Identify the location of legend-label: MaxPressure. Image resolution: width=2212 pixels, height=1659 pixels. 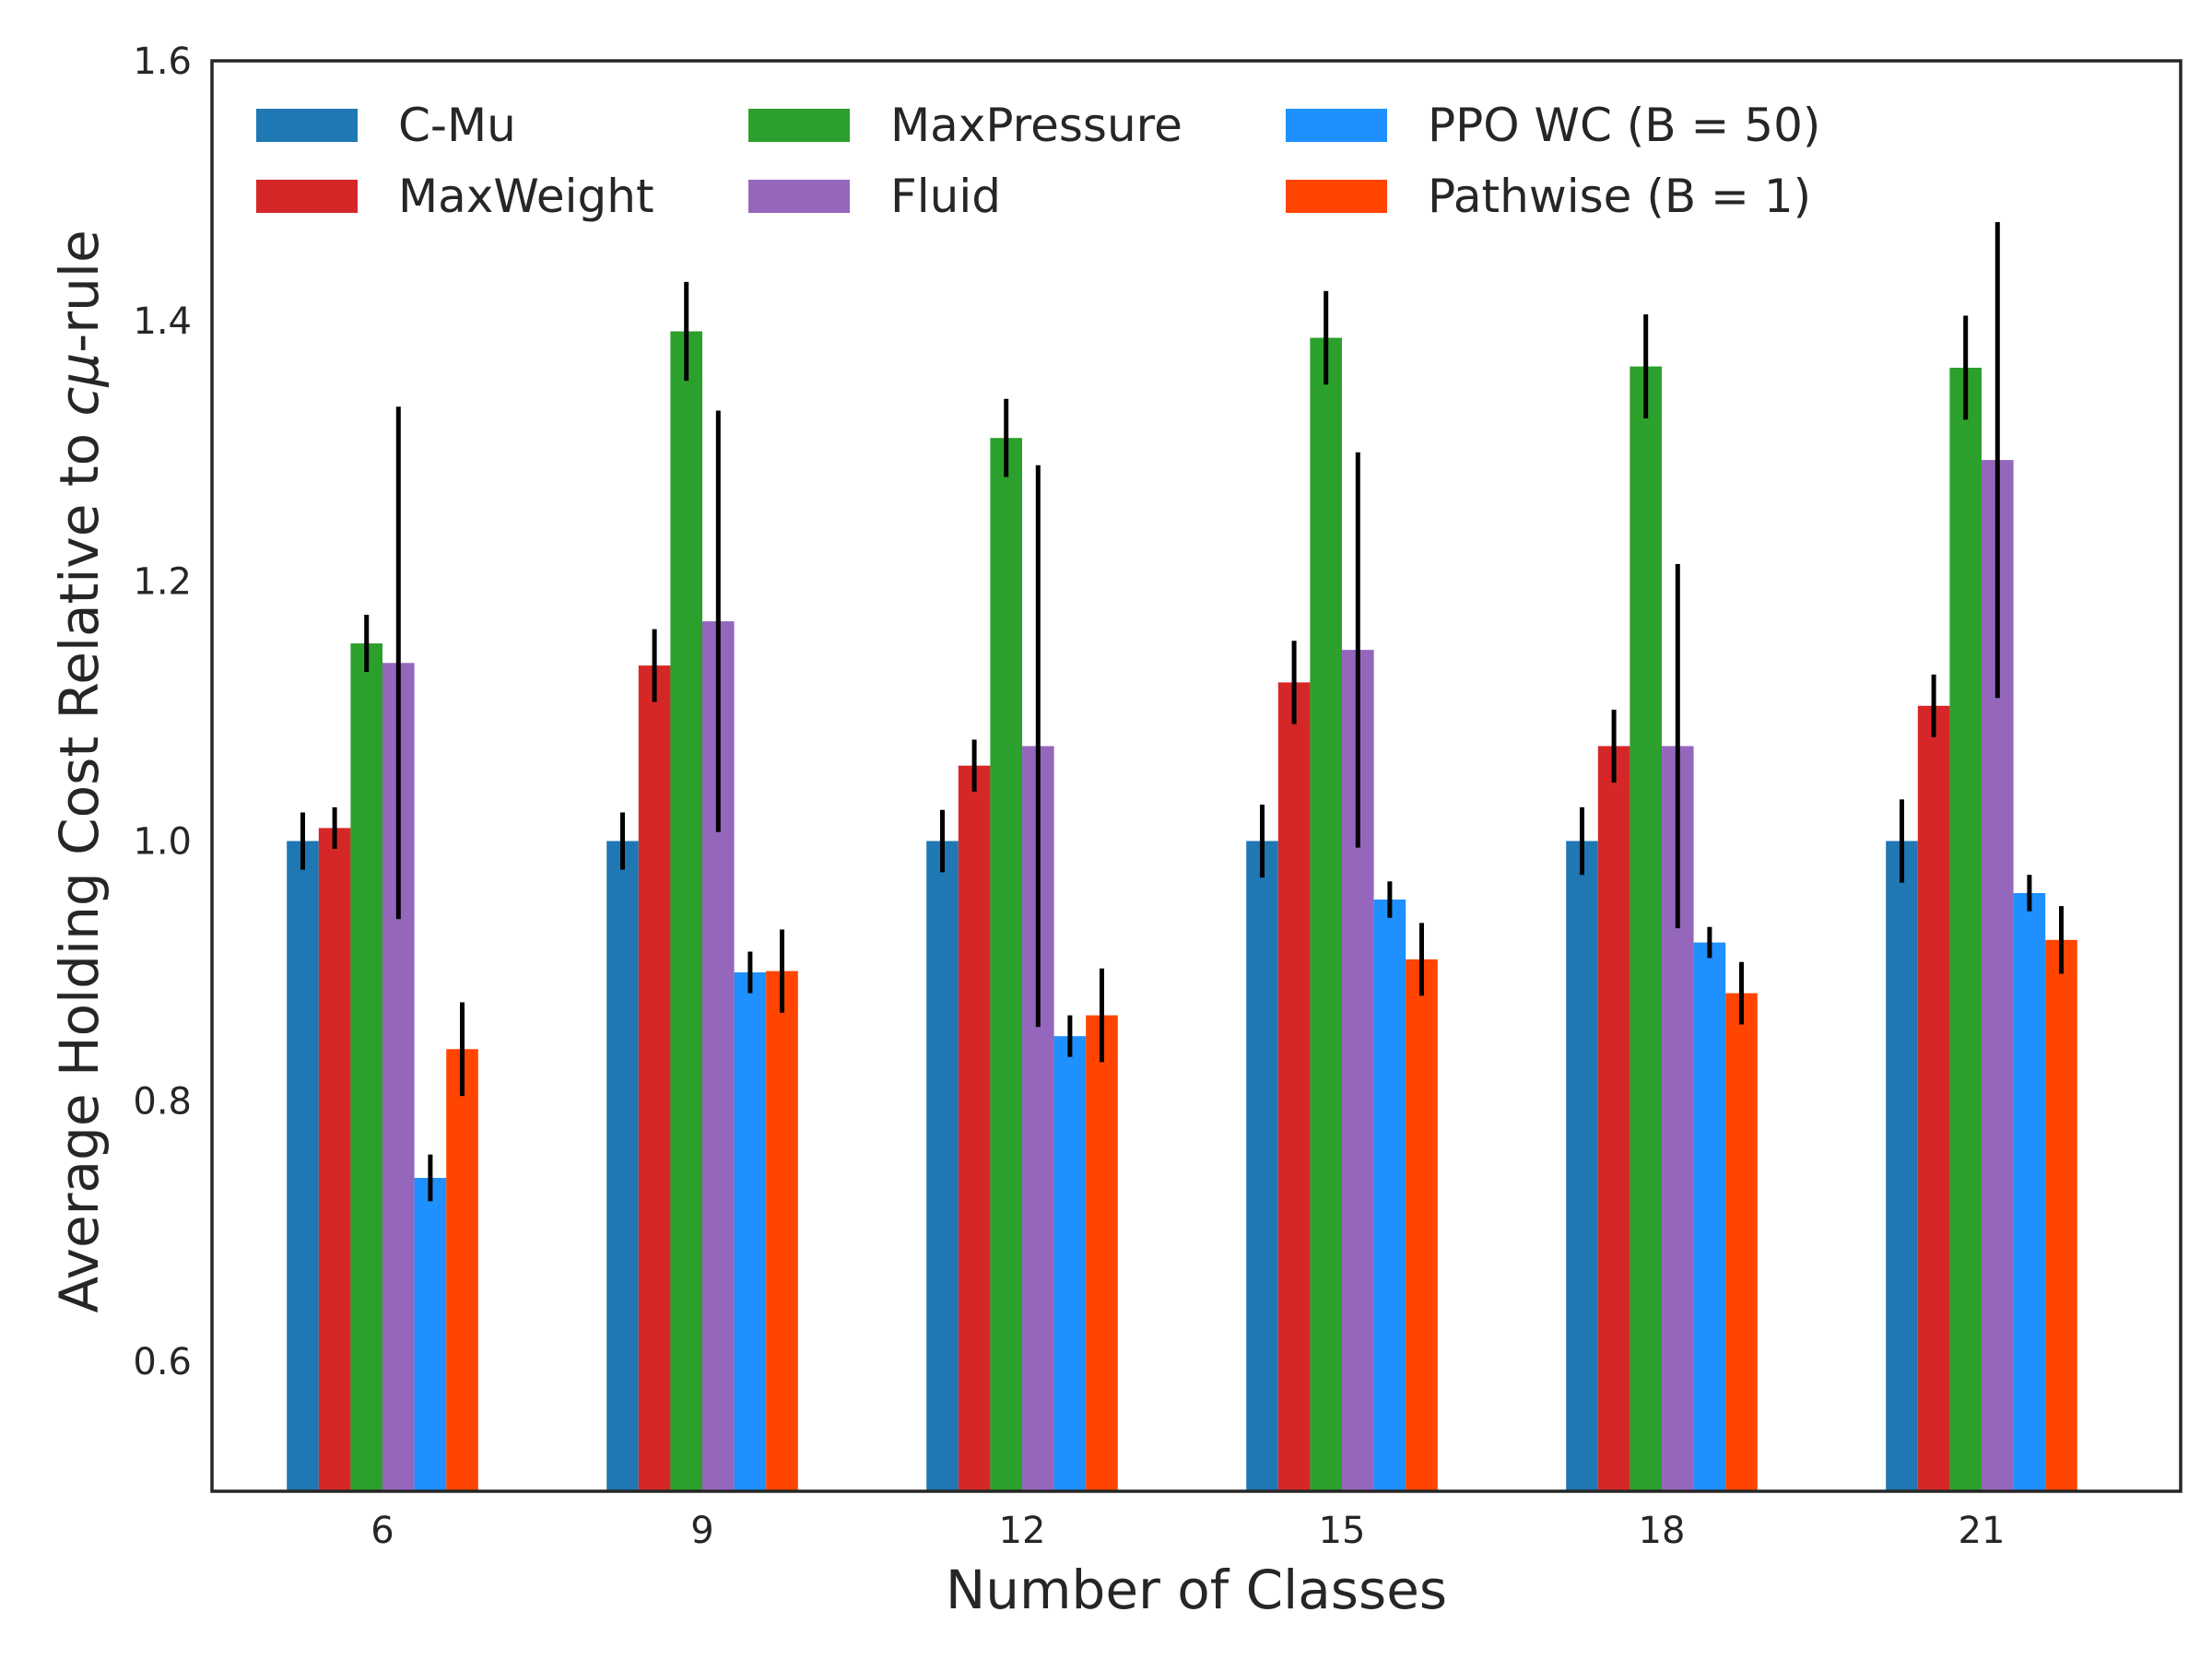
(1036, 125).